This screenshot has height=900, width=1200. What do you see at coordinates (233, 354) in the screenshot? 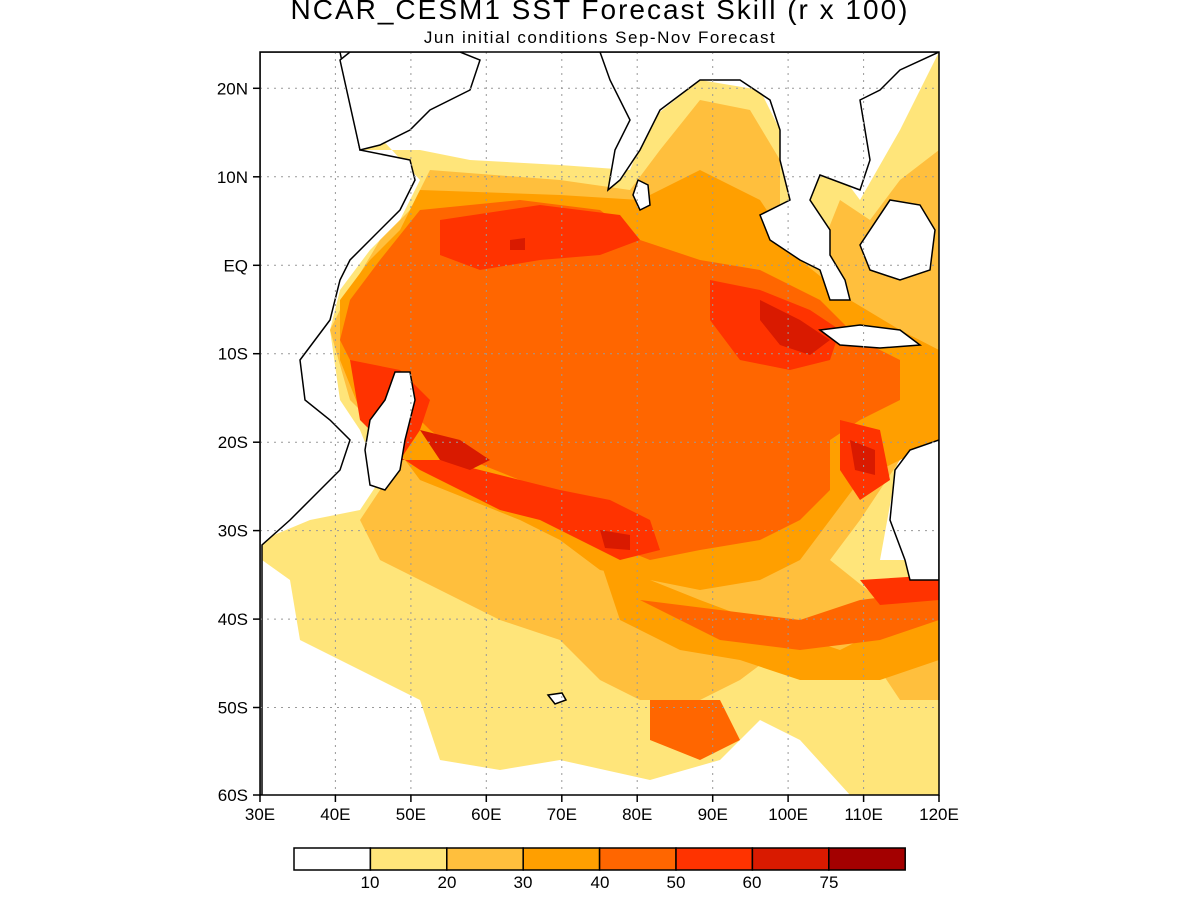
I see `lat-tick-label: 10S` at bounding box center [233, 354].